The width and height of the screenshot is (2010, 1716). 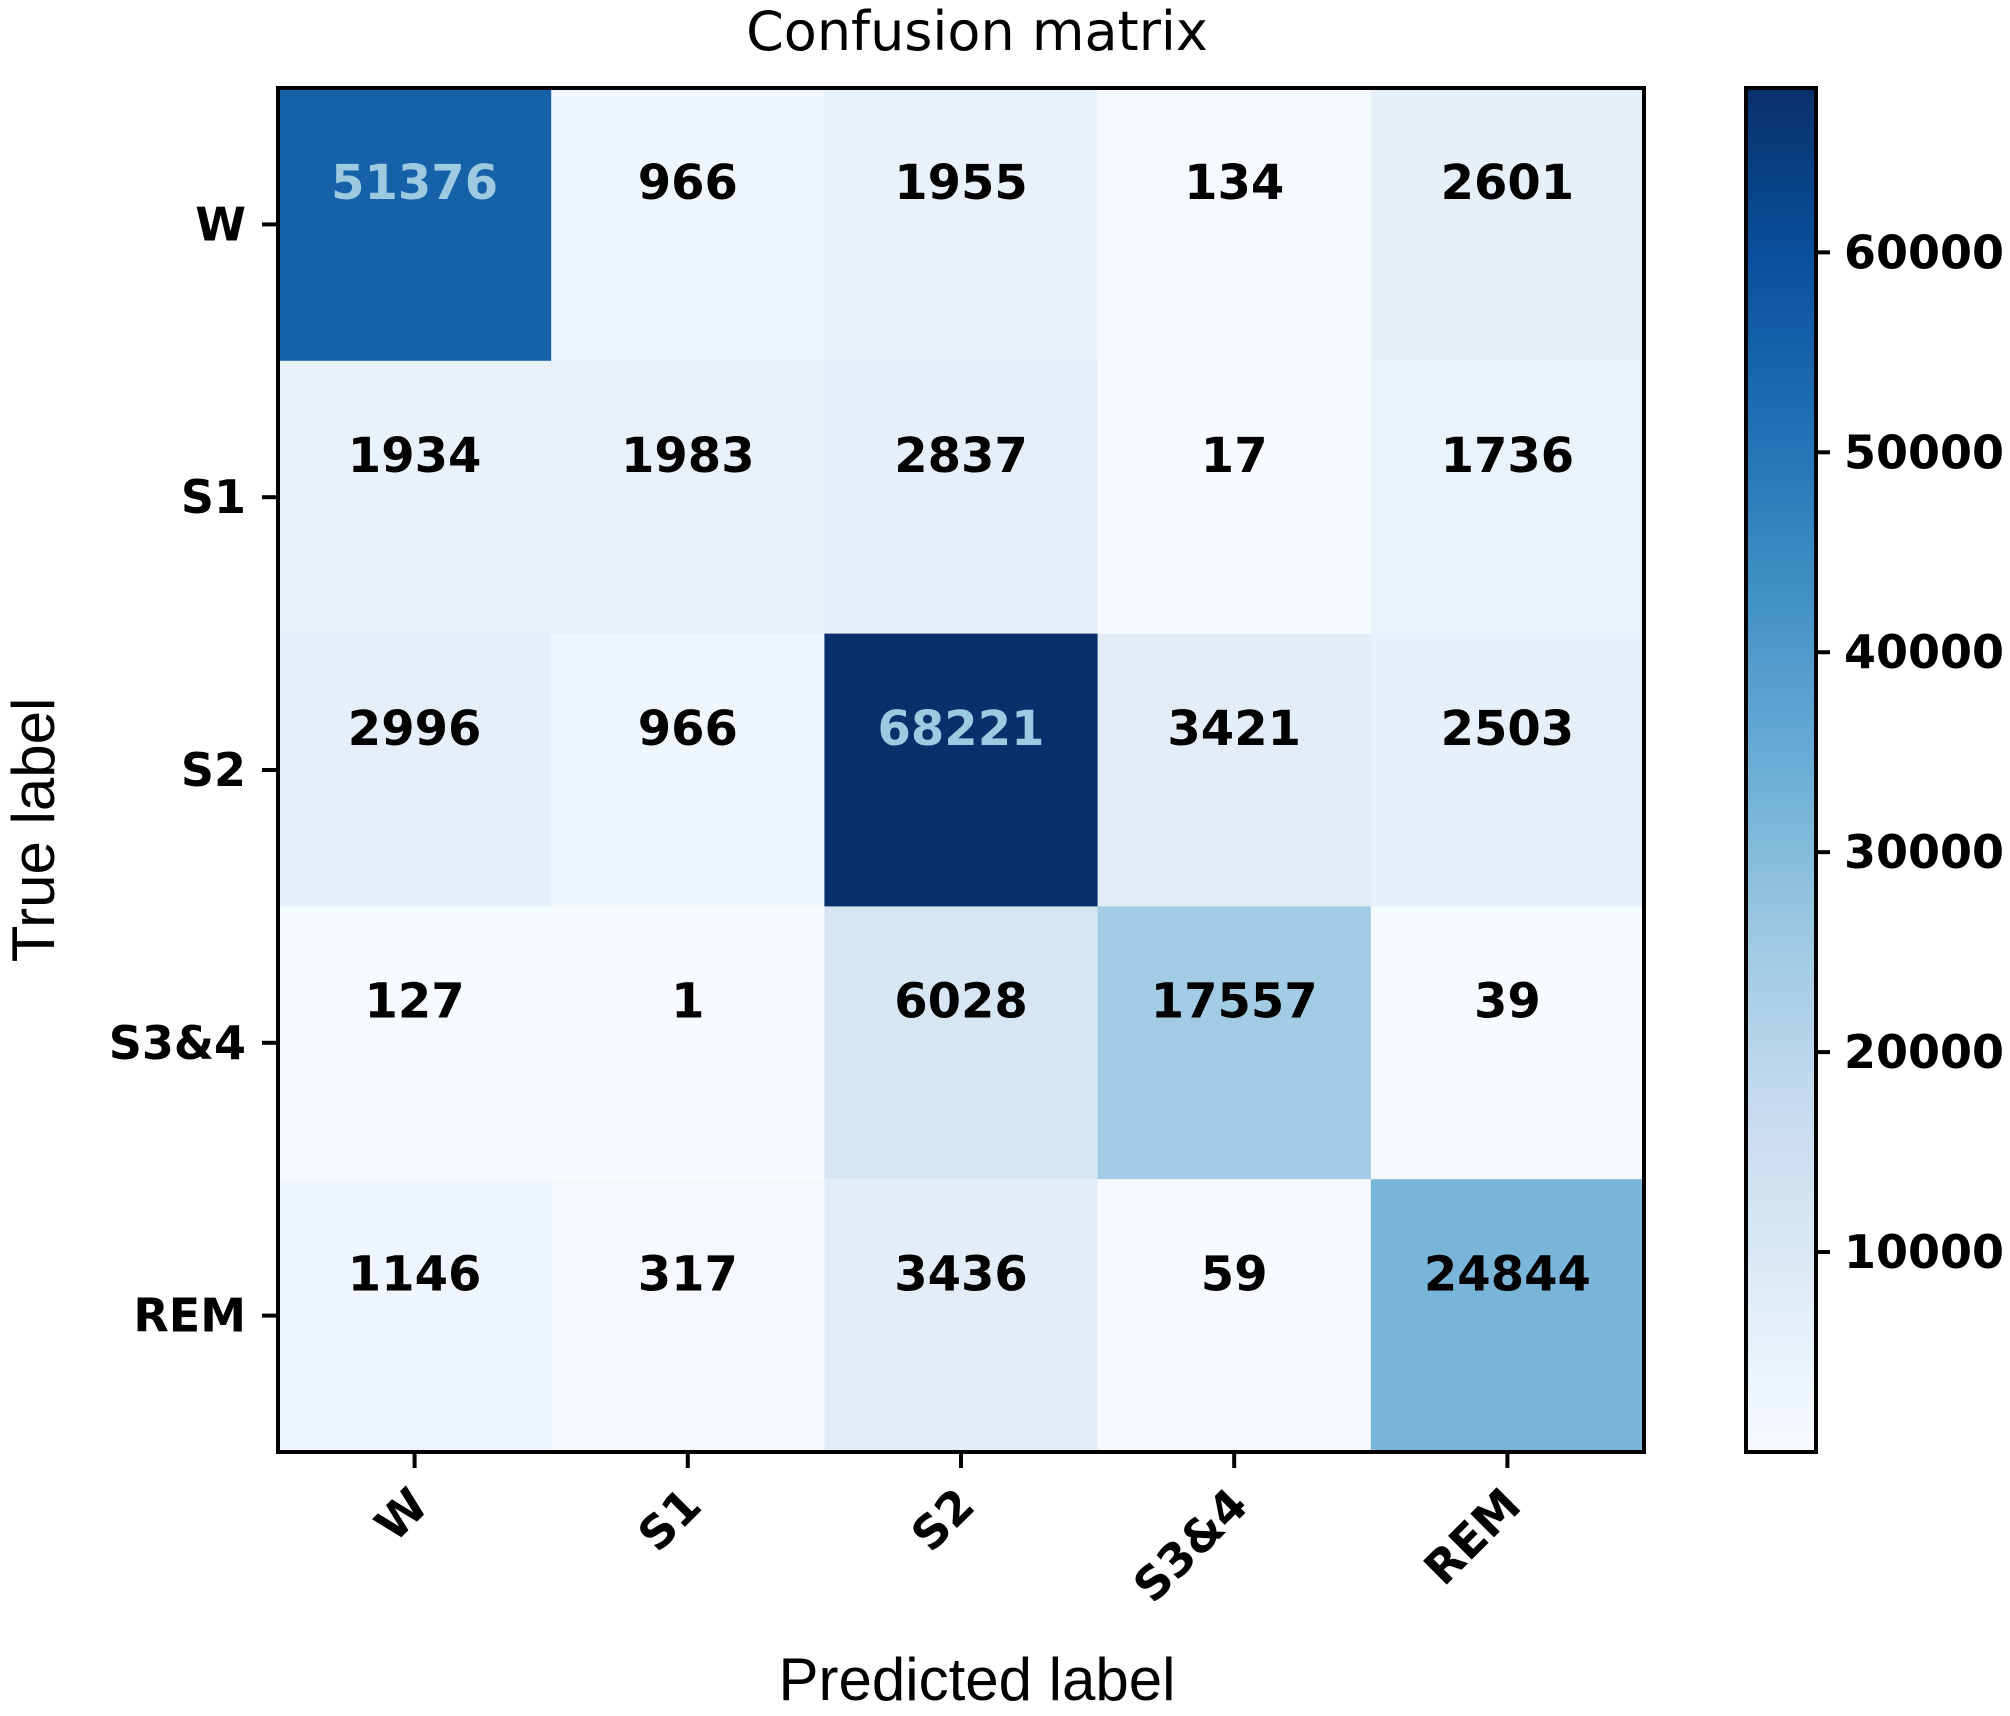 I want to click on cell-value-label: 1146, so click(x=415, y=1274).